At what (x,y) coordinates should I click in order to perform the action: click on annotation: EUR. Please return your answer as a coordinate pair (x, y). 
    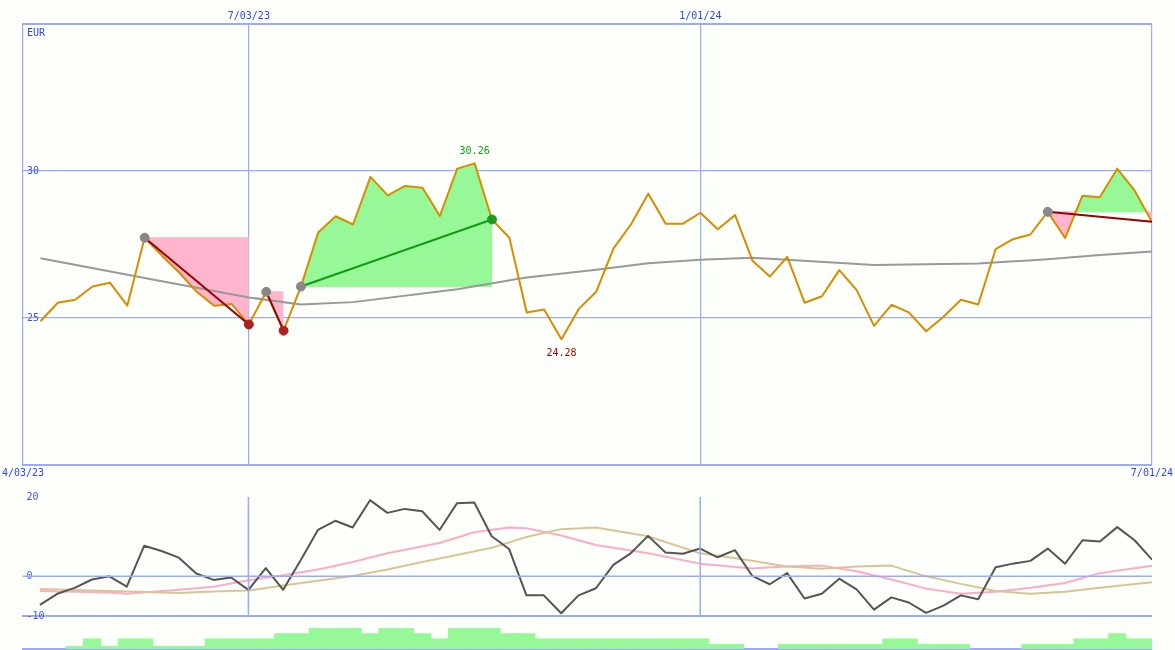
    Looking at the image, I should click on (37, 32).